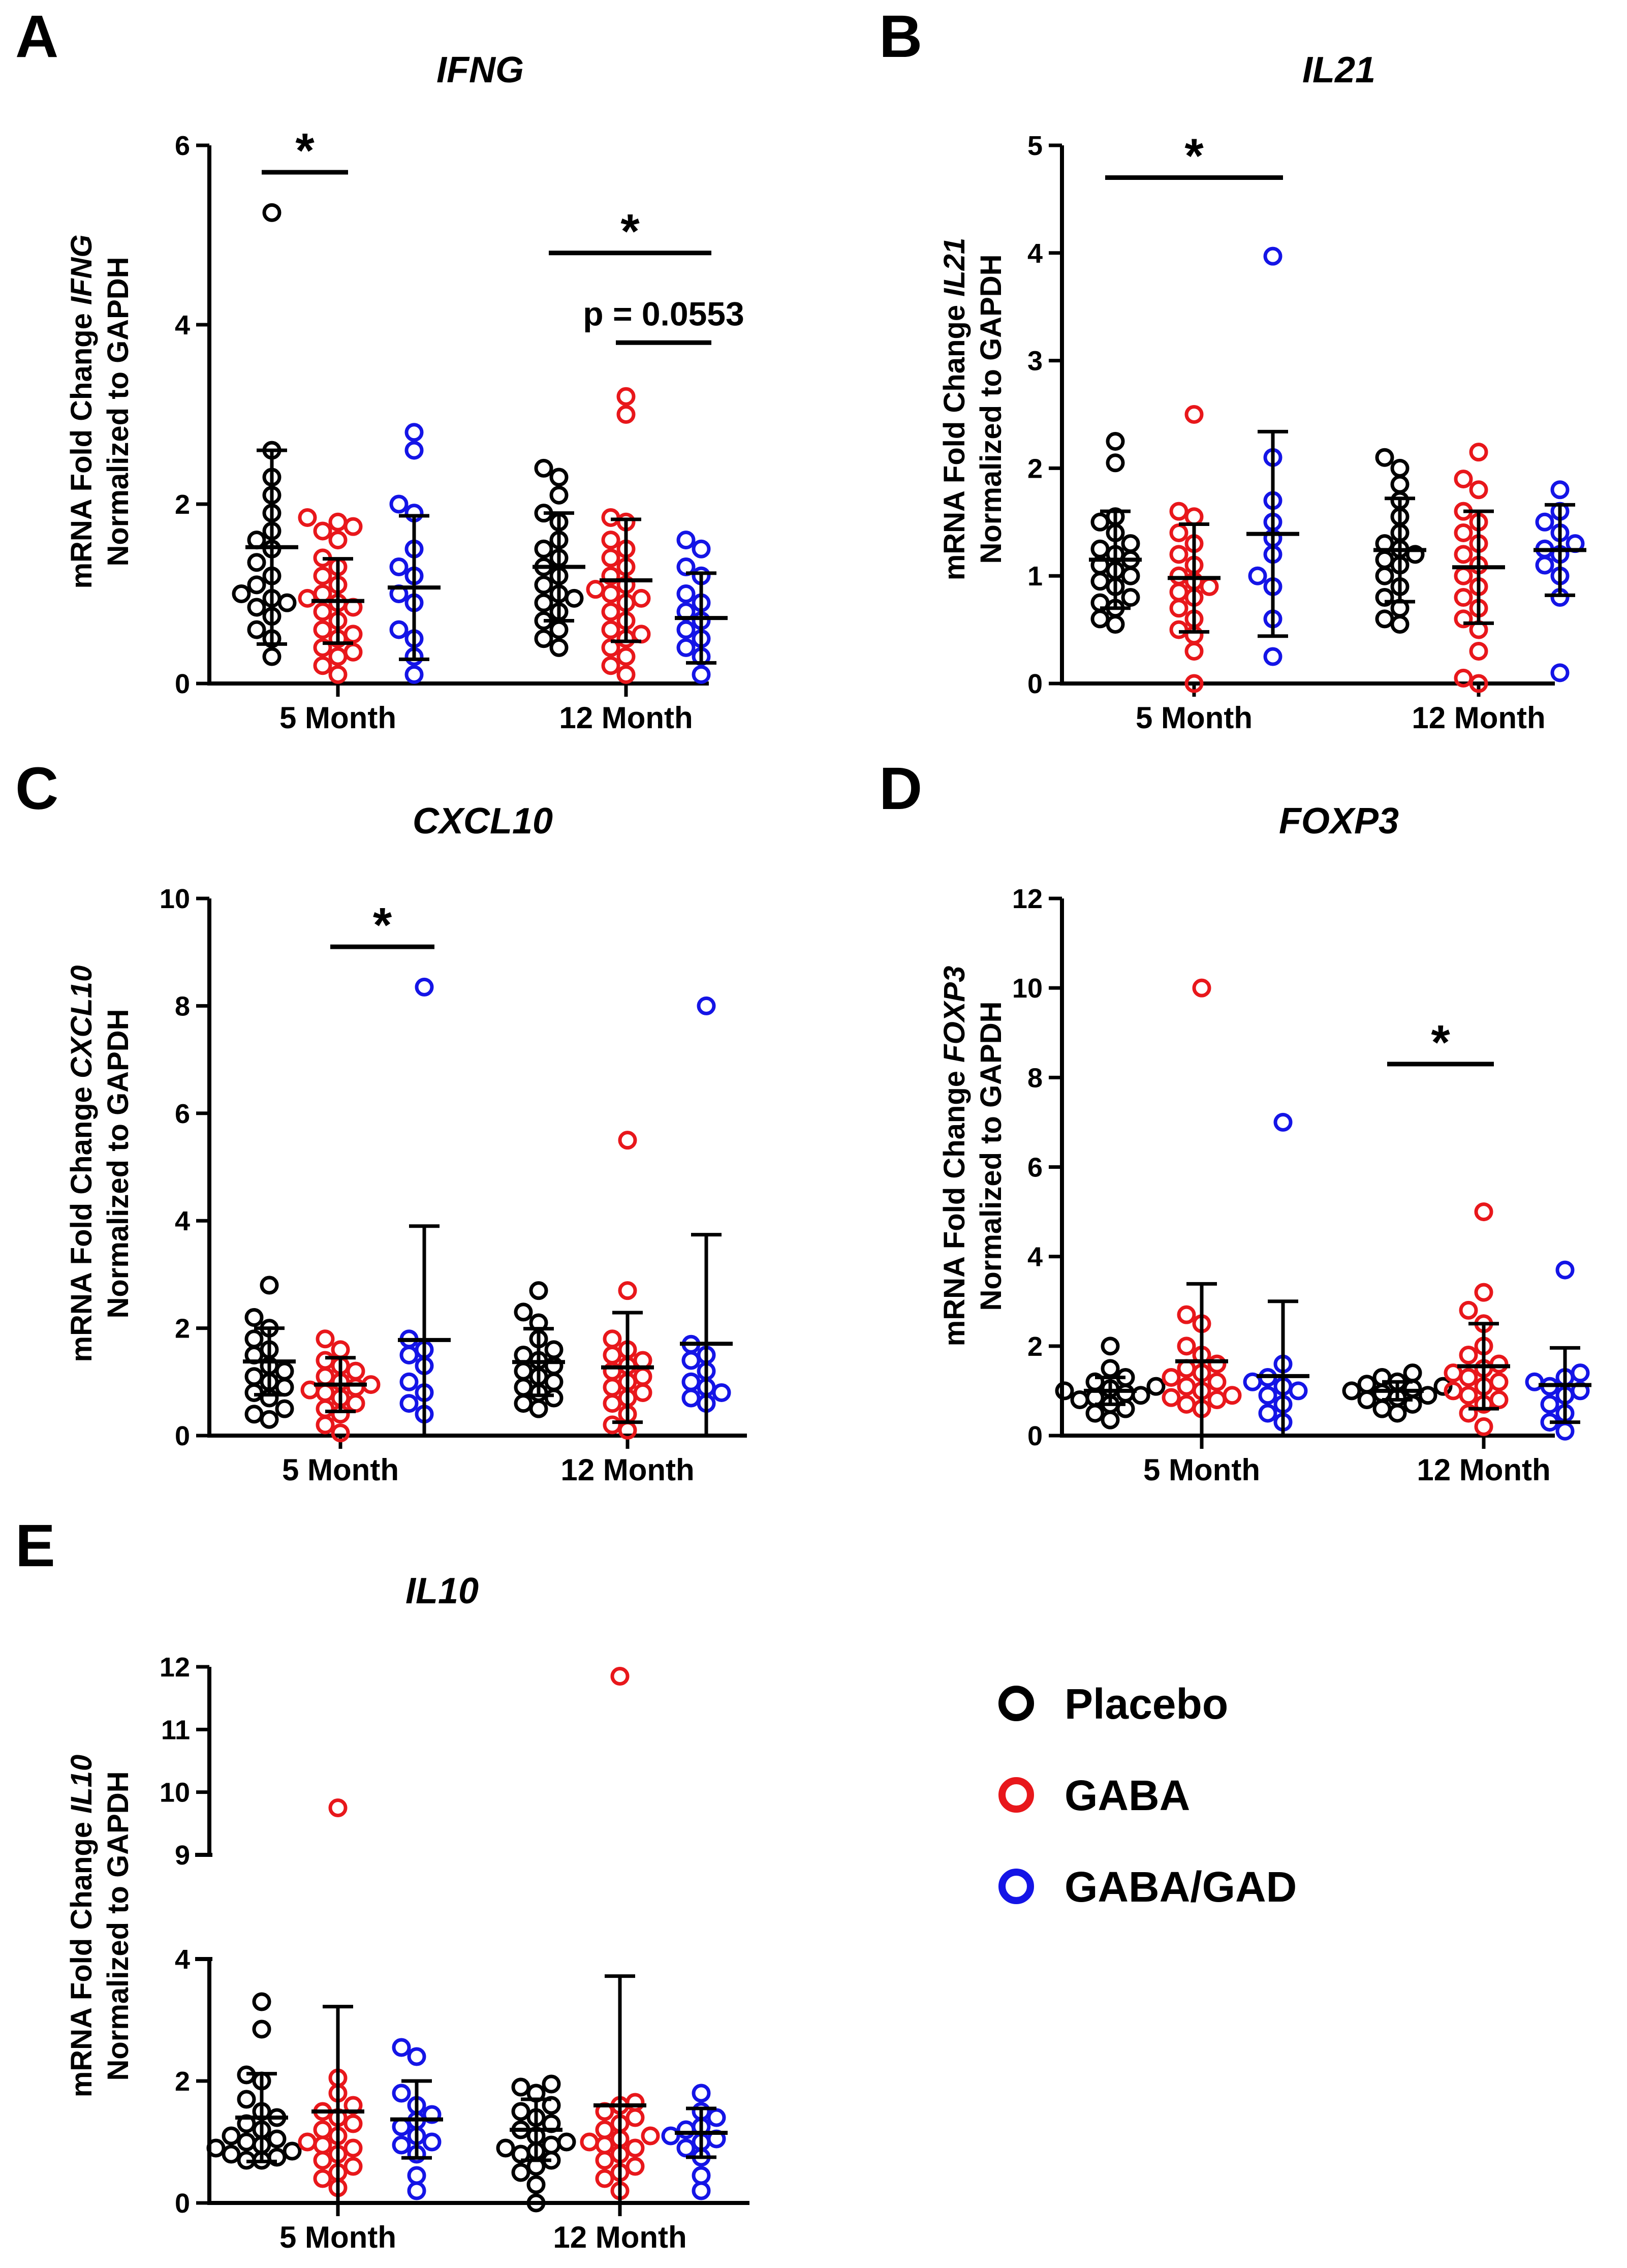 This screenshot has height=2268, width=1627. What do you see at coordinates (118, 411) in the screenshot?
I see `panel-A-ylabel-line2: Normalized to GAPDH` at bounding box center [118, 411].